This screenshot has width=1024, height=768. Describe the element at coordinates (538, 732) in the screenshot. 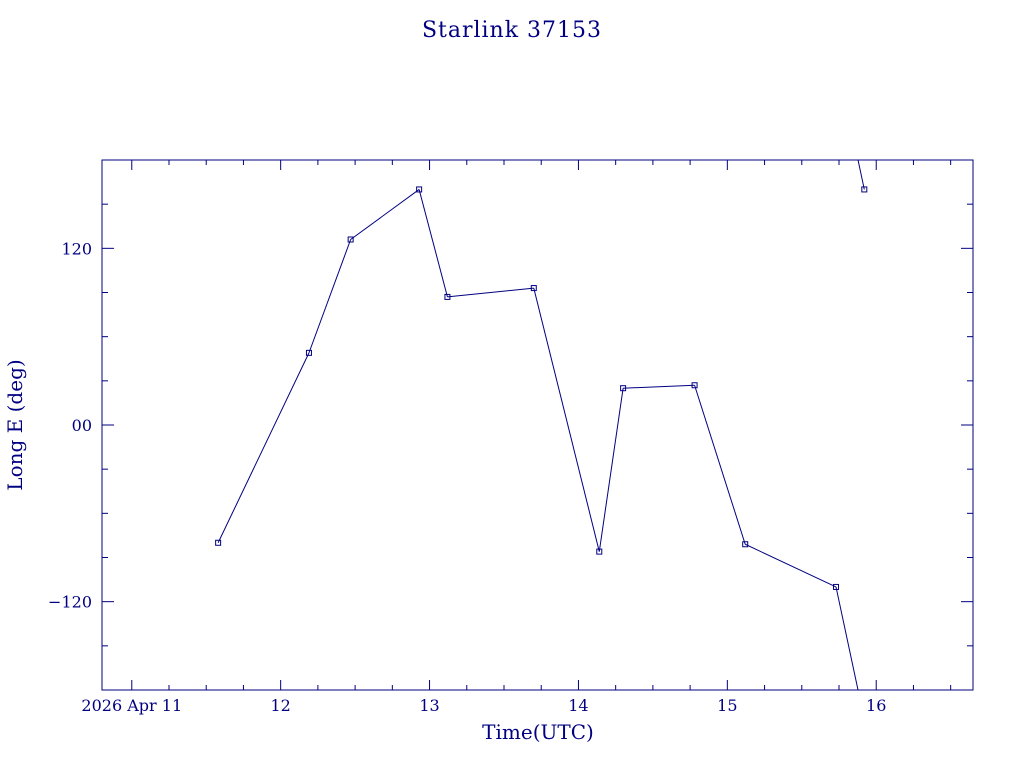

I see `x-axis-label: Time(UTC)` at that location.